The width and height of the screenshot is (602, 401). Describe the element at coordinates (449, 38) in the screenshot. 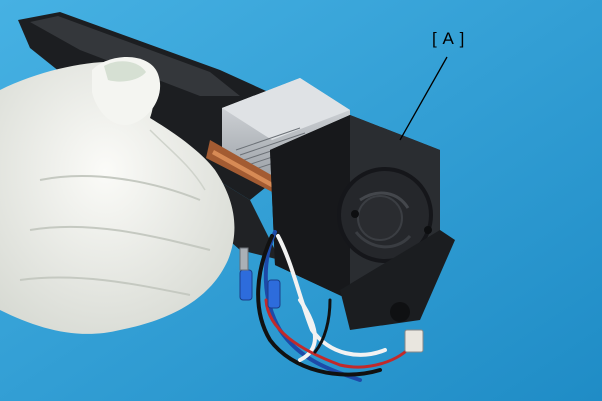

I see `callout-label: [ A ]` at that location.